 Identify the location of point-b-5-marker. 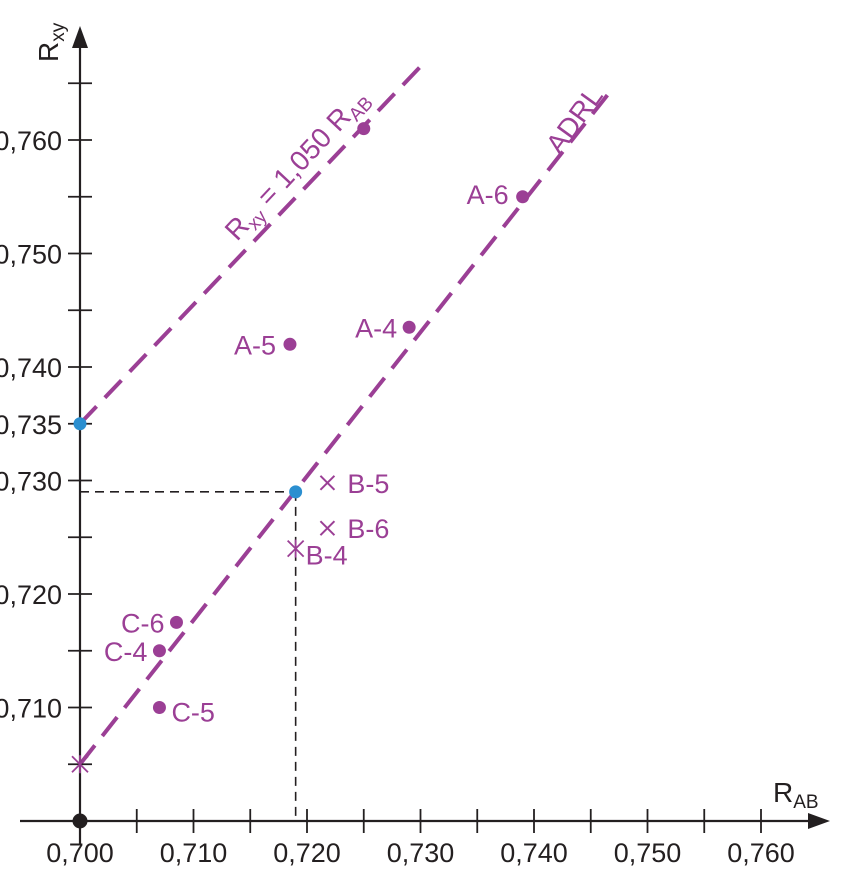
(327, 483).